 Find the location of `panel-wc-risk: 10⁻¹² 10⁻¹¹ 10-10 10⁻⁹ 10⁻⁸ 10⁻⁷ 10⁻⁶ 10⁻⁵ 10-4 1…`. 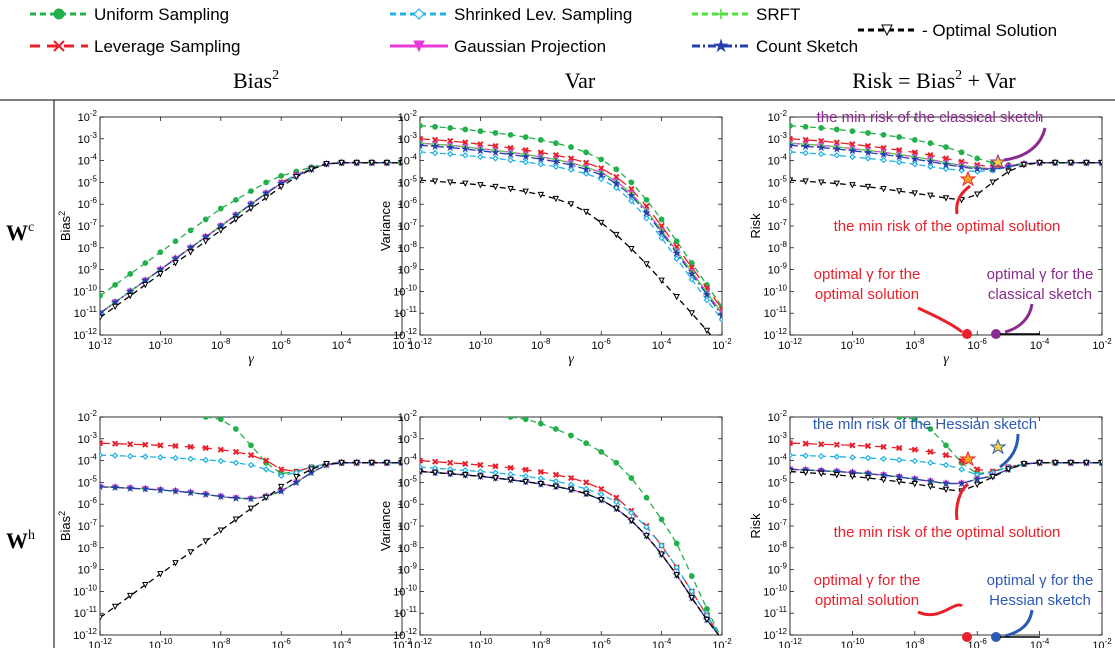

panel-wc-risk: 10⁻¹² 10⁻¹¹ 10-10 10⁻⁹ 10⁻⁸ 10⁻⁷ 10⁻⁶ 10⁻⁵ 10-4 1… is located at coordinates (930, 238).